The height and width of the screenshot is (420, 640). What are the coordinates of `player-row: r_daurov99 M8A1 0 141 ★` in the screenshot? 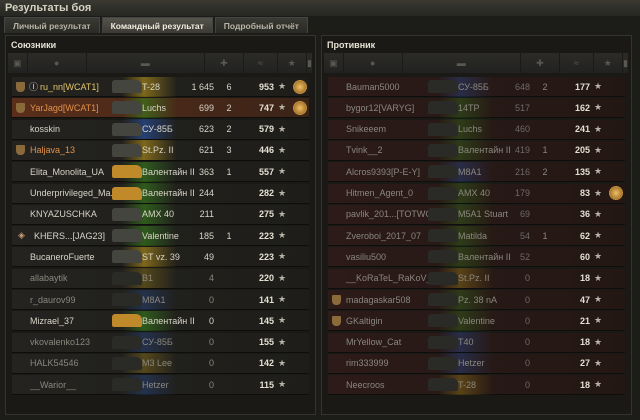 It's located at (160, 299).